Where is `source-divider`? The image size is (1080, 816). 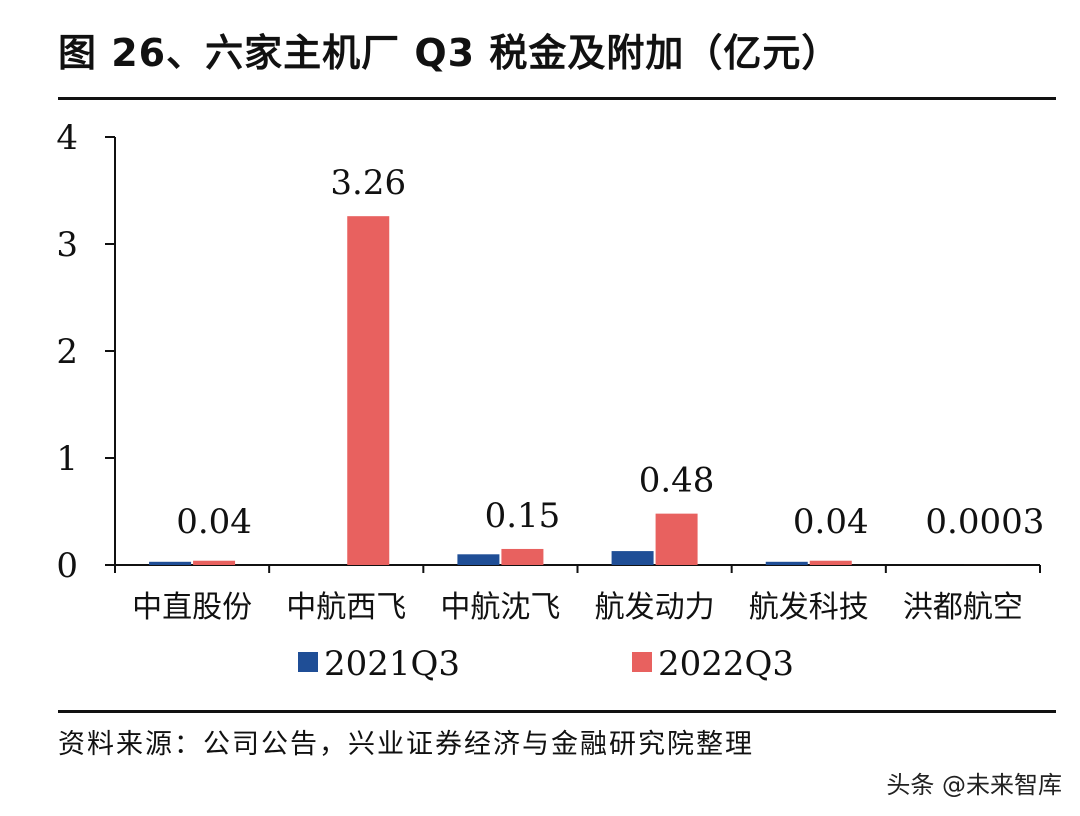 source-divider is located at coordinates (557, 711).